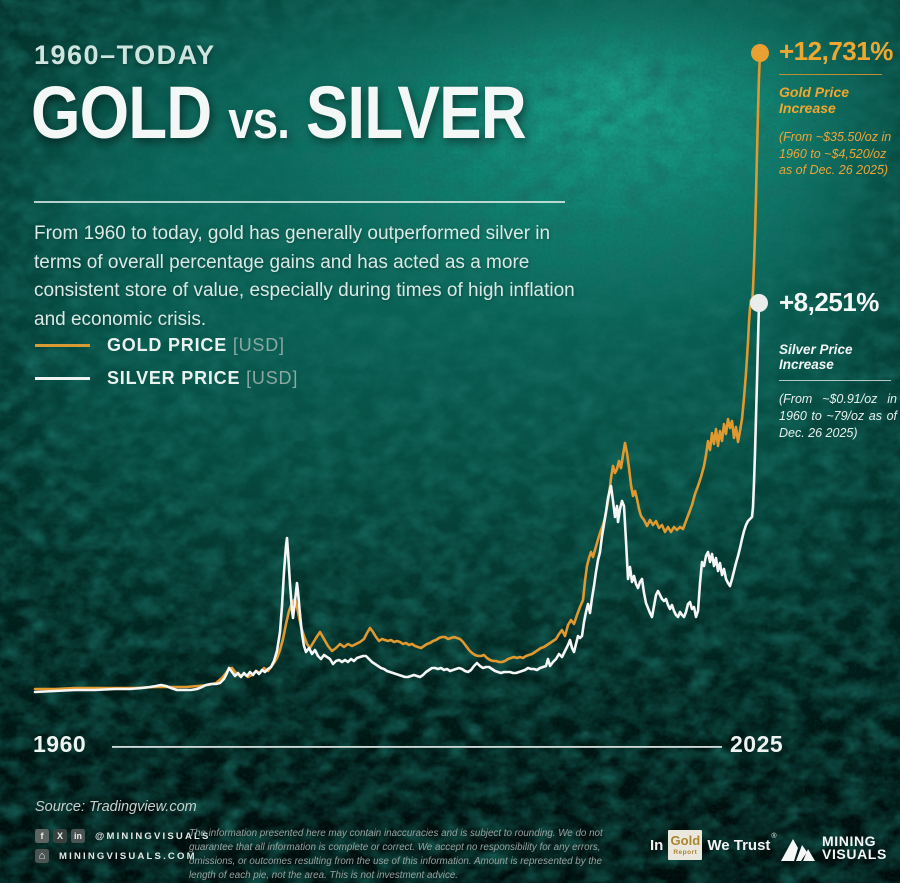 The height and width of the screenshot is (883, 900). Describe the element at coordinates (835, 380) in the screenshot. I see `silver-annotation-divider` at that location.